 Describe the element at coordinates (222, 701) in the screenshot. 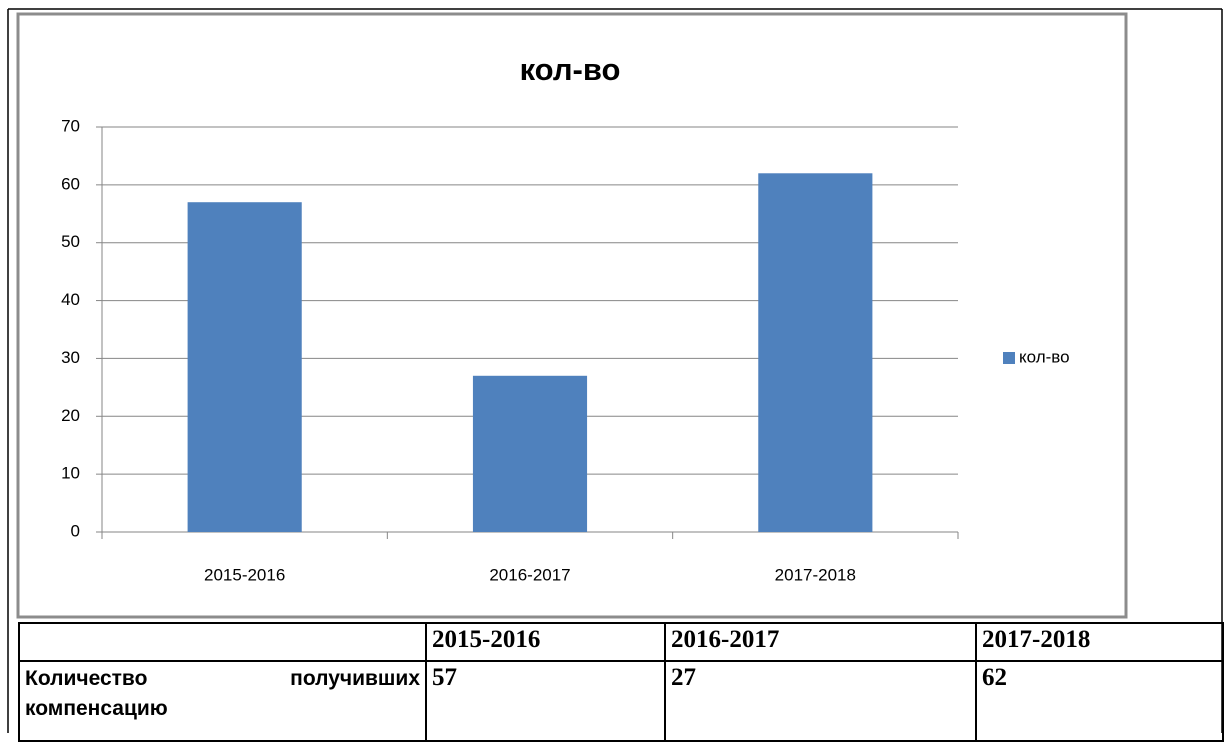

I see `row-label: Количество получивших компенсацию` at that location.